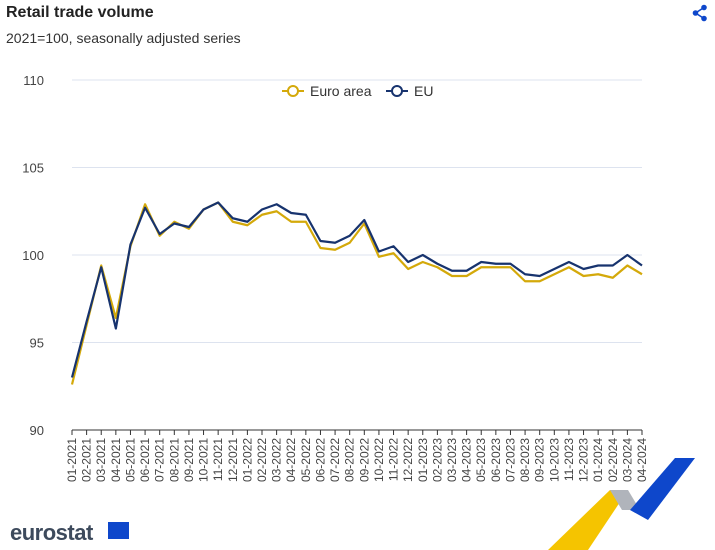 Image resolution: width=715 pixels, height=550 pixels. I want to click on x-tick-label: 01-2021, so click(72, 460).